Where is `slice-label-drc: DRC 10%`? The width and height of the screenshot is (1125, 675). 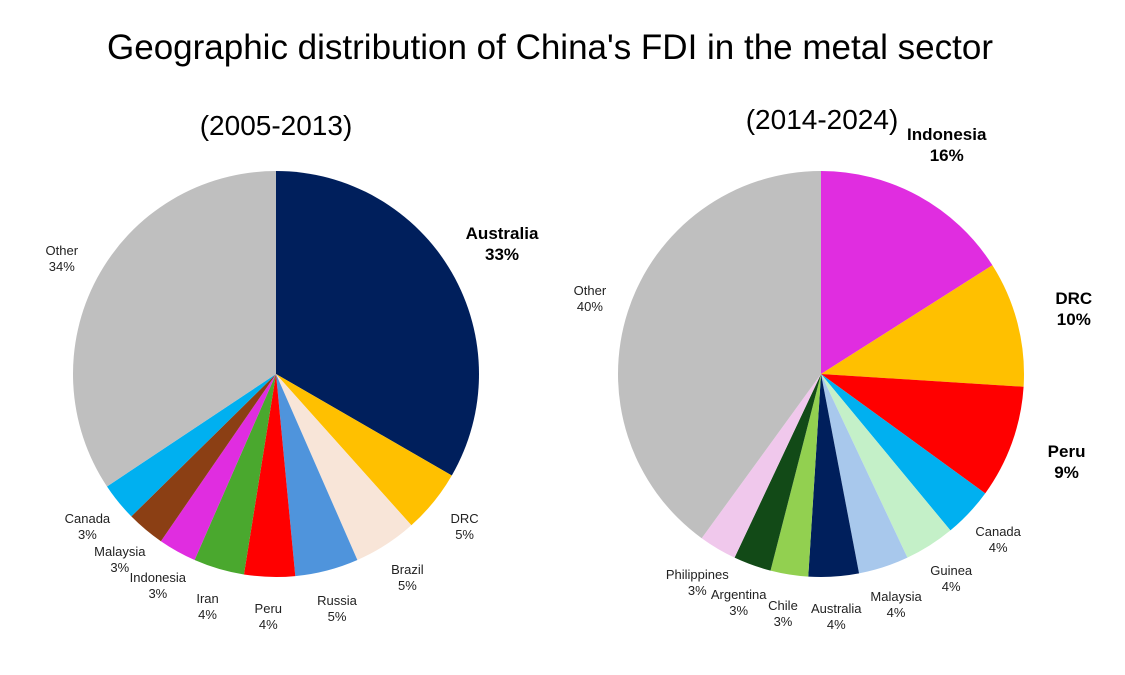
slice-label-drc: DRC 10% is located at coordinates (1073, 309).